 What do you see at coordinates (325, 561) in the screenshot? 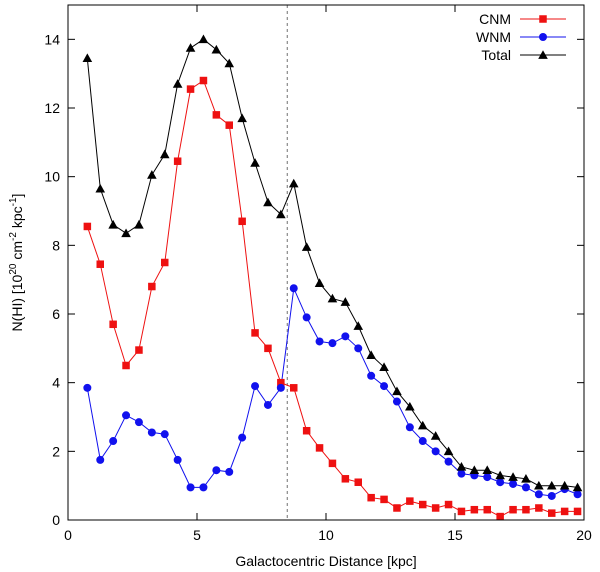
I see `x-axis-title: Galactocentric Distance [kpc]` at bounding box center [325, 561].